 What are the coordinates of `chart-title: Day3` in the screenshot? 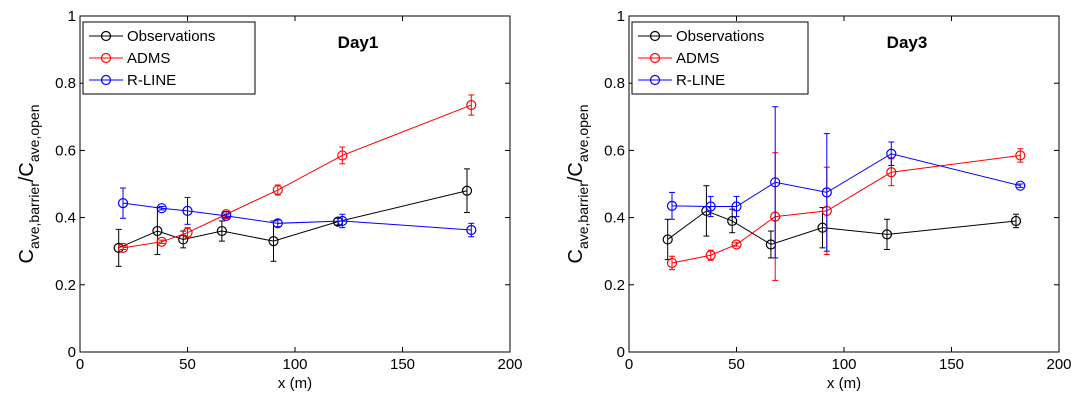 It's located at (907, 42).